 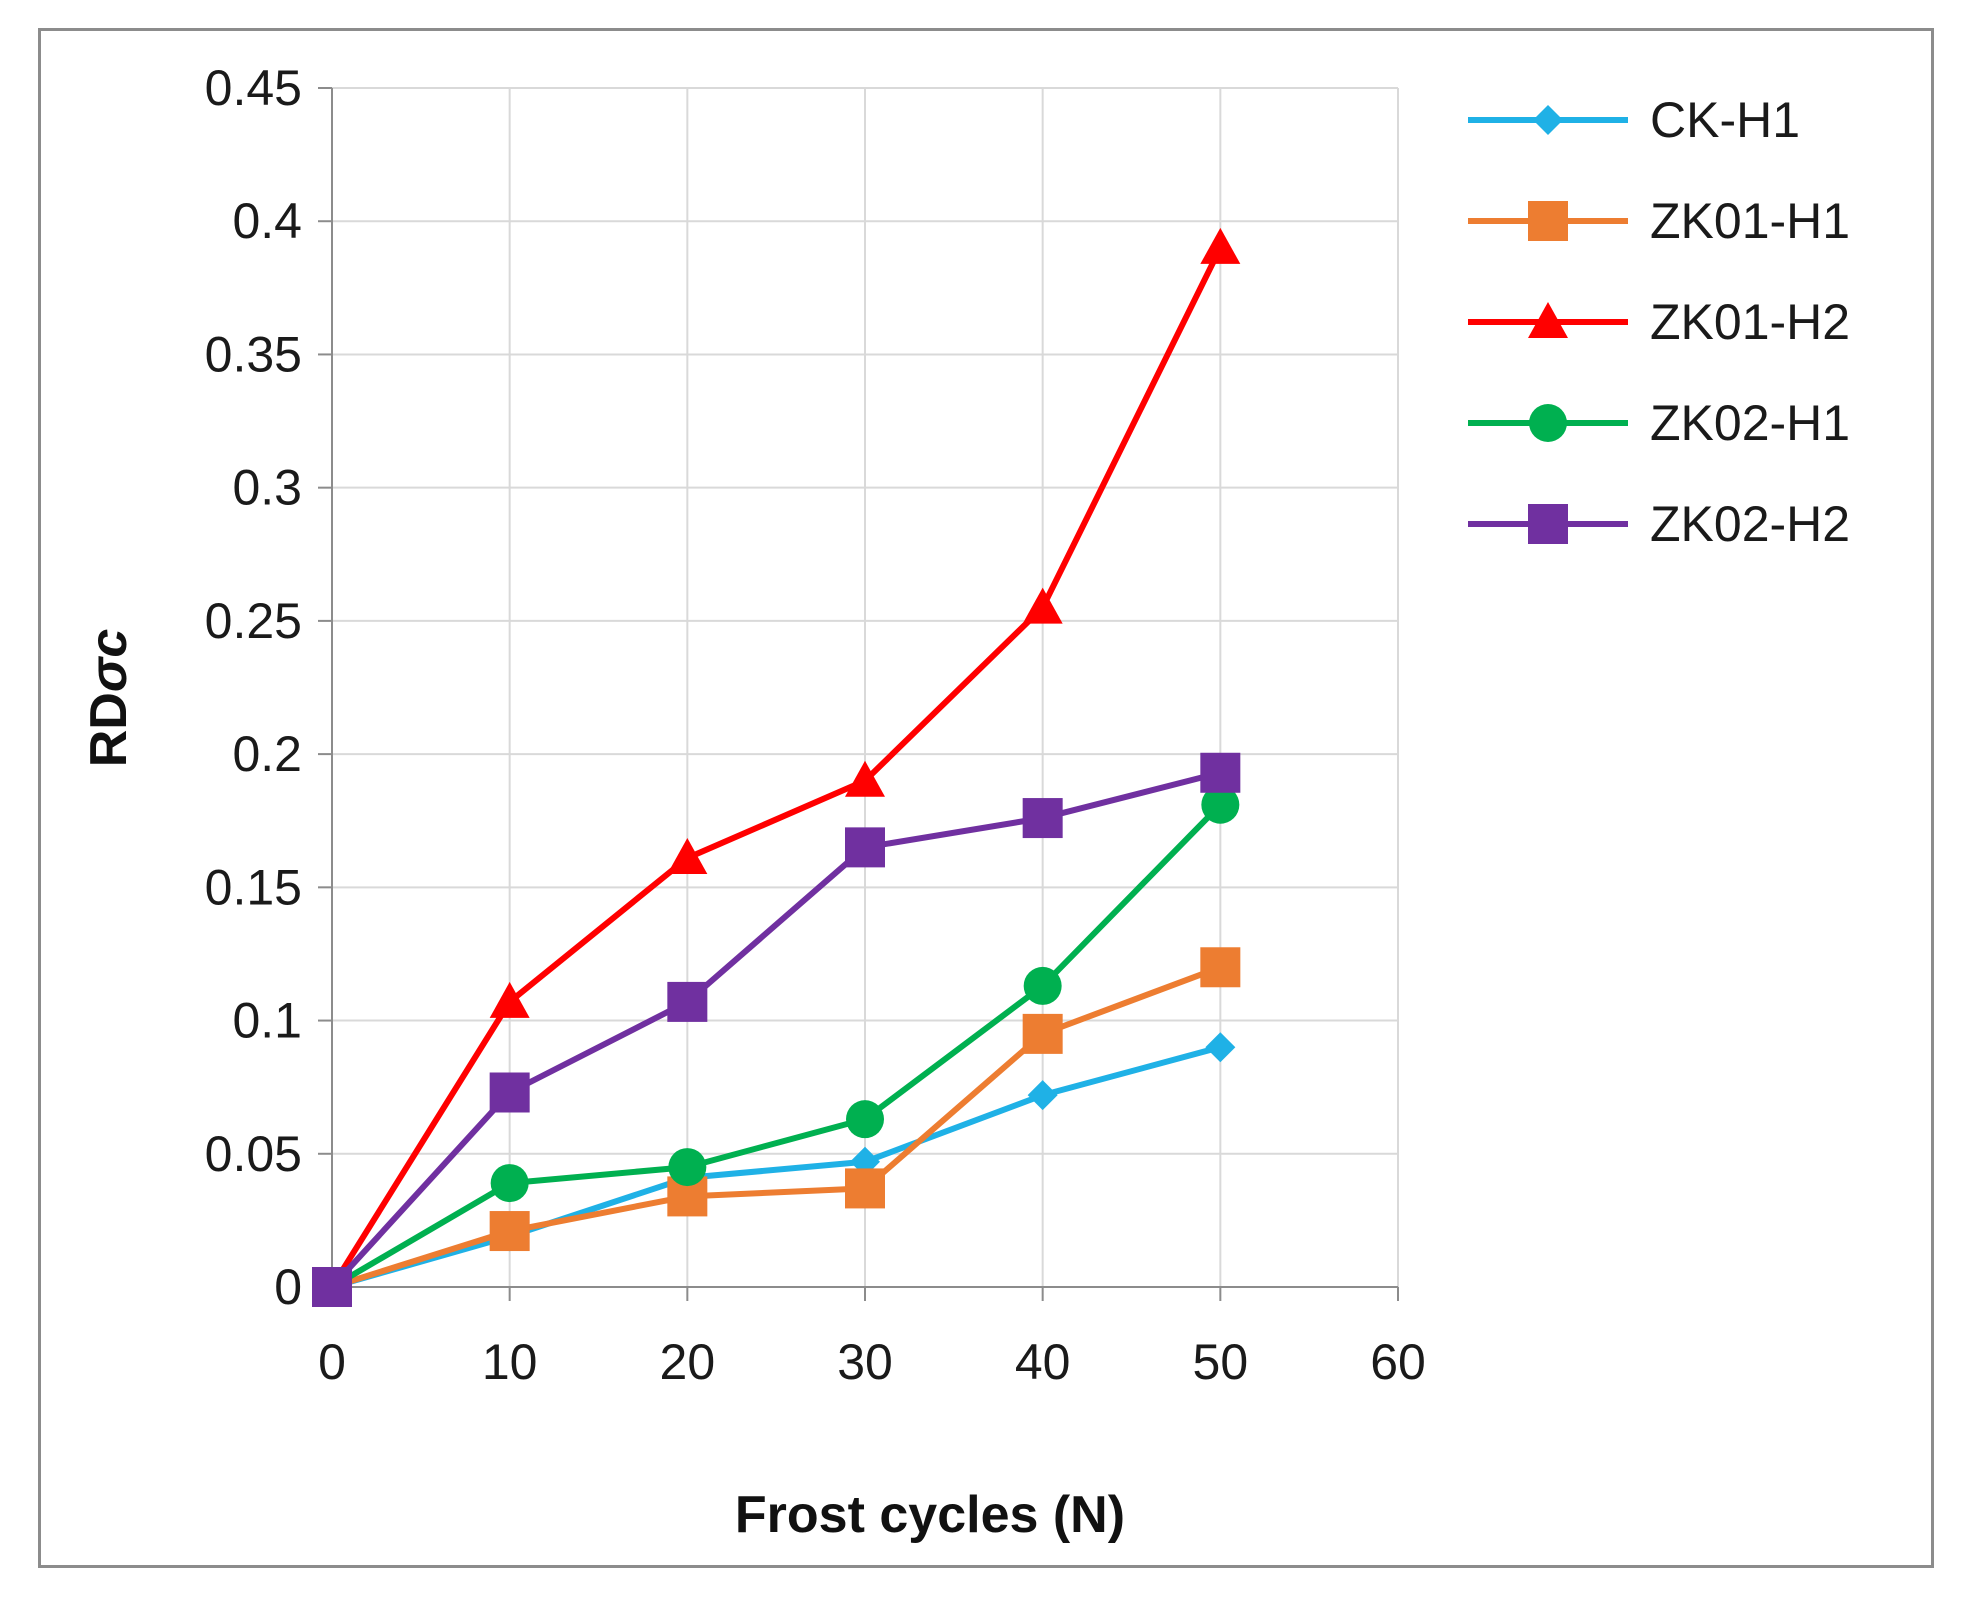 What do you see at coordinates (253, 687) in the screenshot?
I see `y-tick-labels: 0 0.05 0.1 0.15 0.2 0.25 0.3 0.35 0.4 0.45` at bounding box center [253, 687].